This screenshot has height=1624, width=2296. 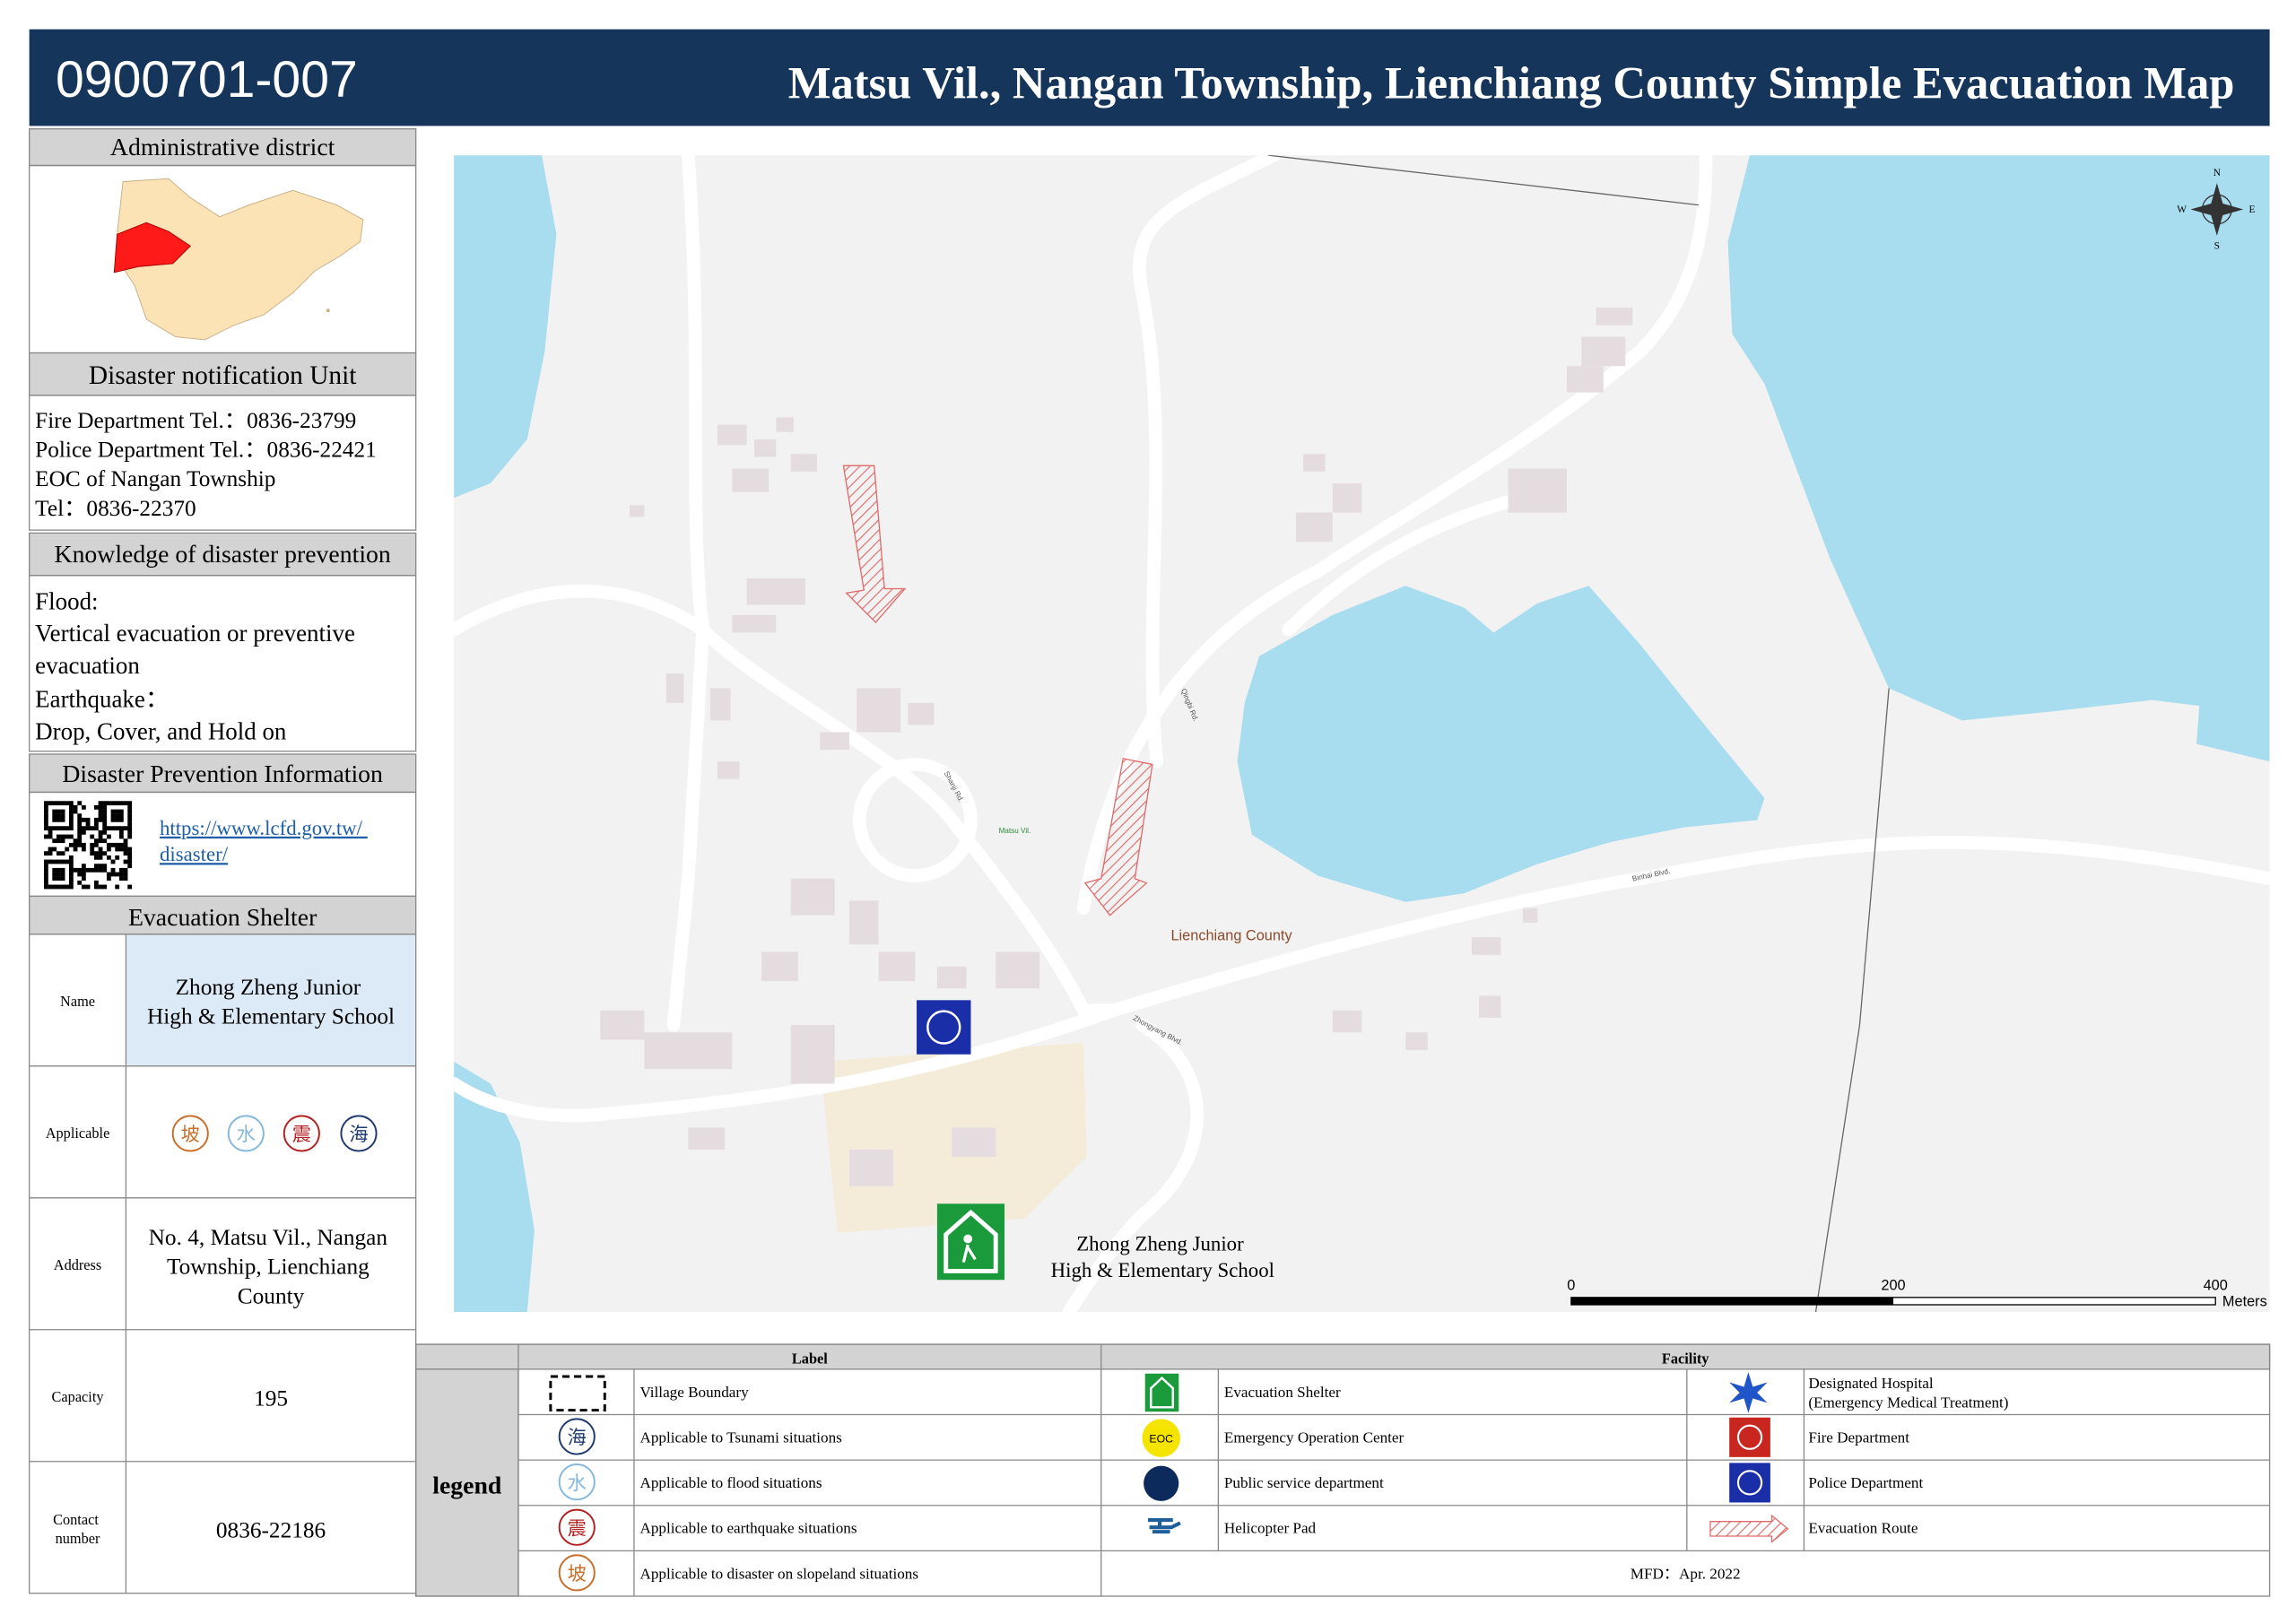 What do you see at coordinates (261, 828) in the screenshot?
I see `link-line: https://www.lcfd.gov.tw/` at bounding box center [261, 828].